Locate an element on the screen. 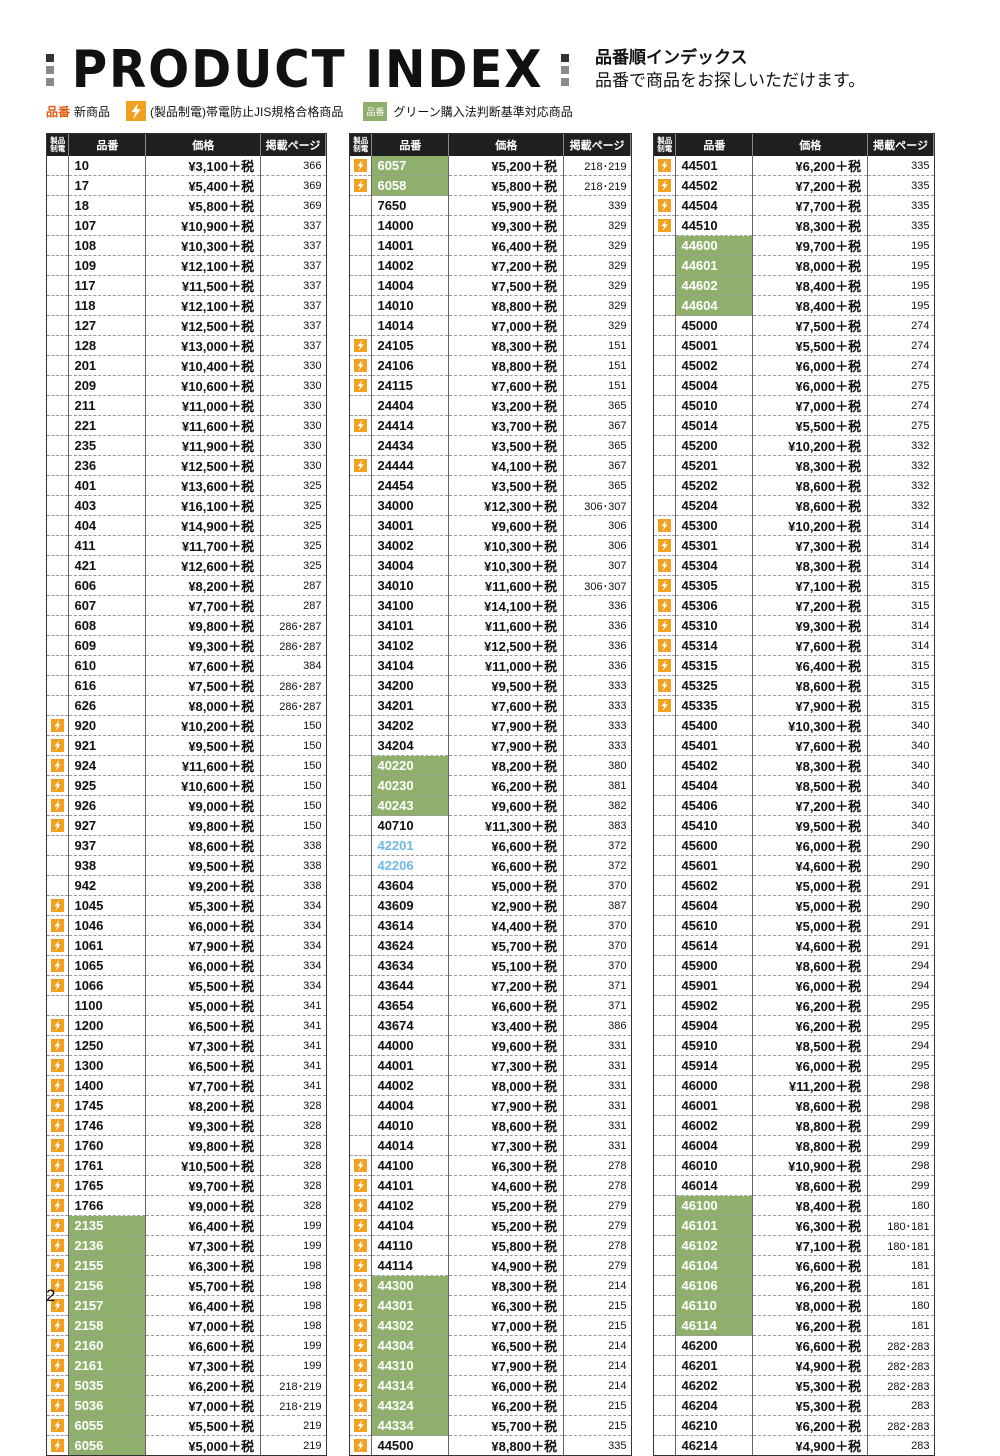 The width and height of the screenshot is (1000, 1456). product-page: 151 is located at coordinates (617, 345).